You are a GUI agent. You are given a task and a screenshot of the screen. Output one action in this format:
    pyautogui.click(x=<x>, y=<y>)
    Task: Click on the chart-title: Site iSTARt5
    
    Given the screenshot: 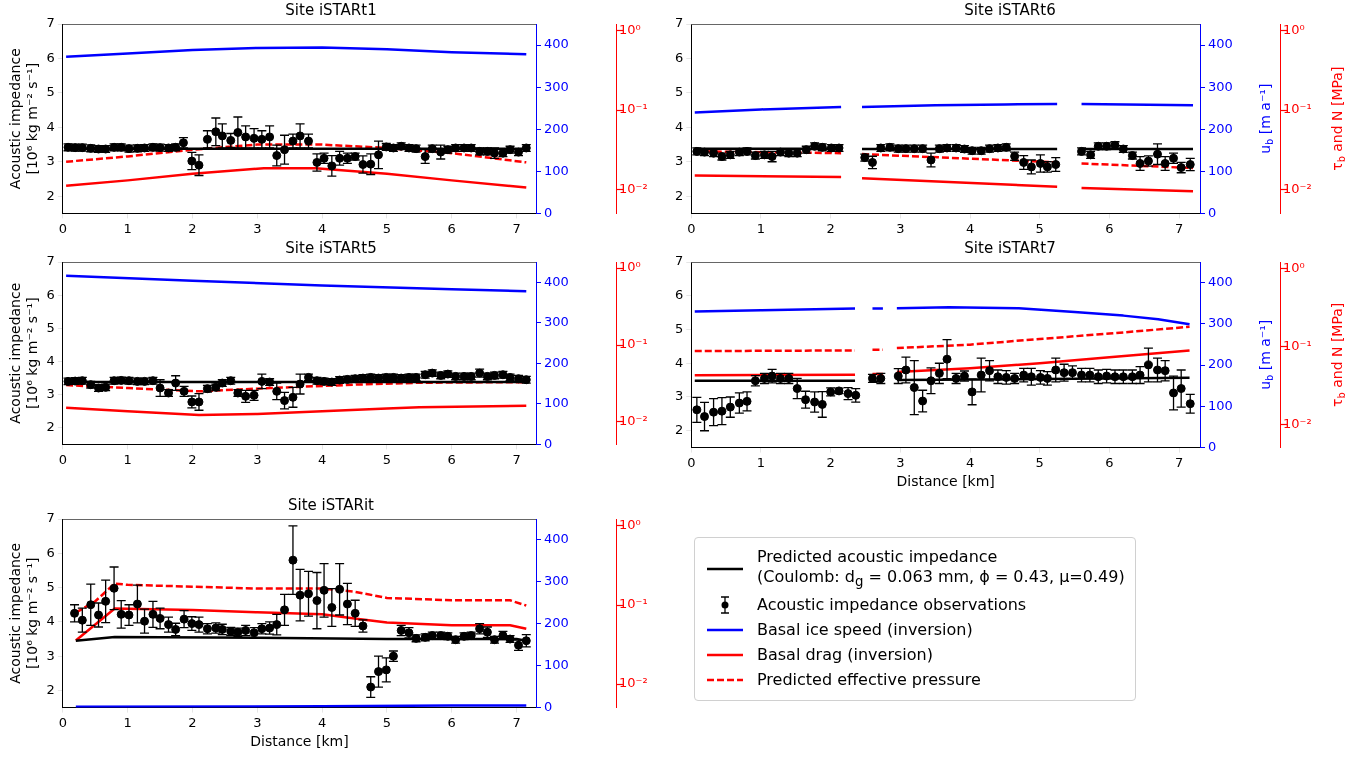 What is the action you would take?
    pyautogui.click(x=331, y=247)
    